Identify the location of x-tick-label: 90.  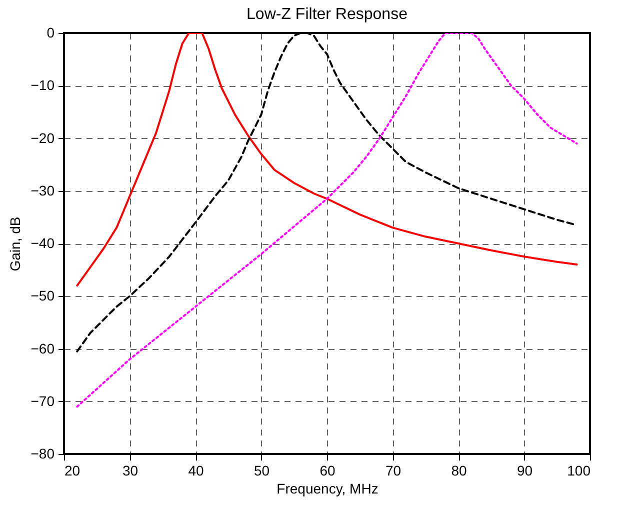
(524, 470).